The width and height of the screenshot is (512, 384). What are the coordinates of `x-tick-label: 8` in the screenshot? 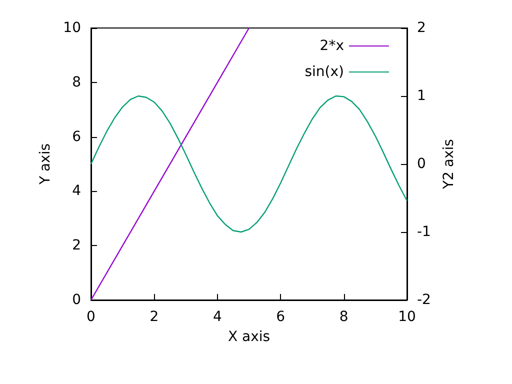 It's located at (343, 317).